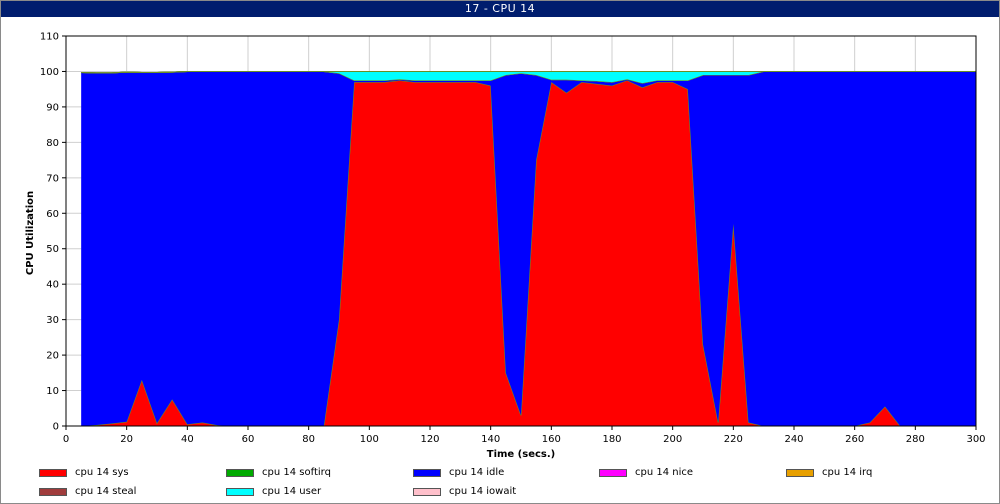 This screenshot has height=504, width=1000. I want to click on x-tick-label: 100, so click(369, 439).